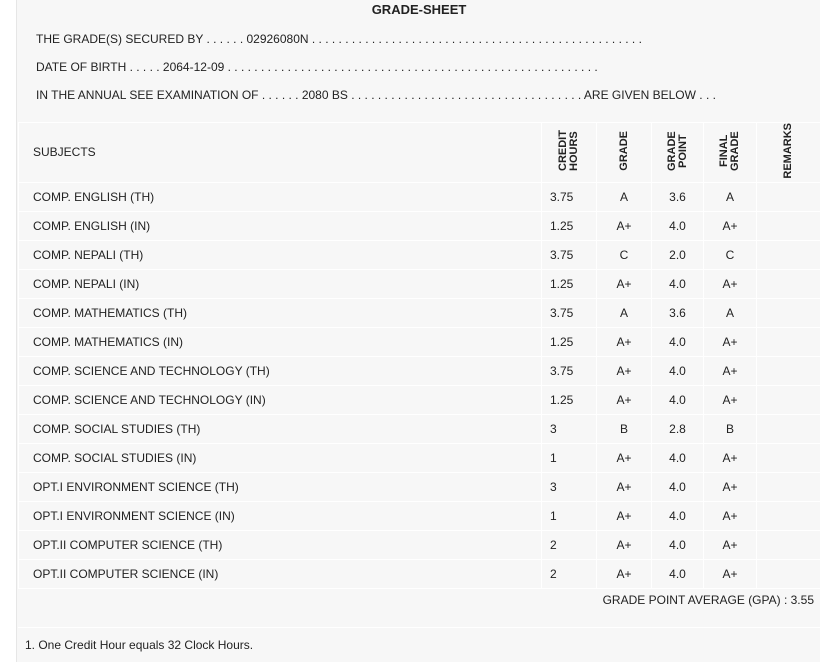 The image size is (820, 662). I want to click on cell-subject: COMP. NEPALI (TH), so click(280, 254).